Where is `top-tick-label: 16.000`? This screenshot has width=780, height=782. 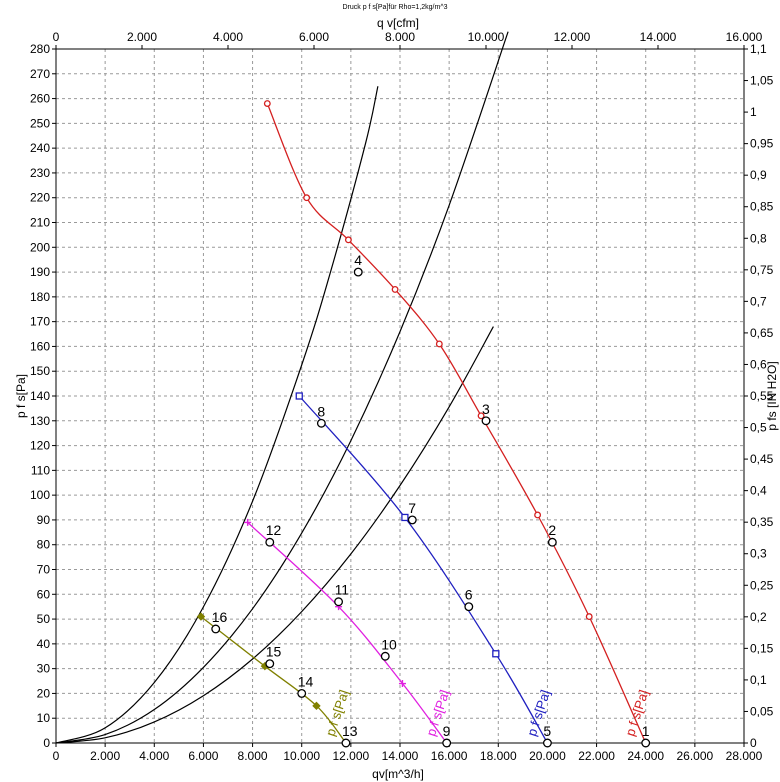
top-tick-label: 16.000 is located at coordinates (744, 37).